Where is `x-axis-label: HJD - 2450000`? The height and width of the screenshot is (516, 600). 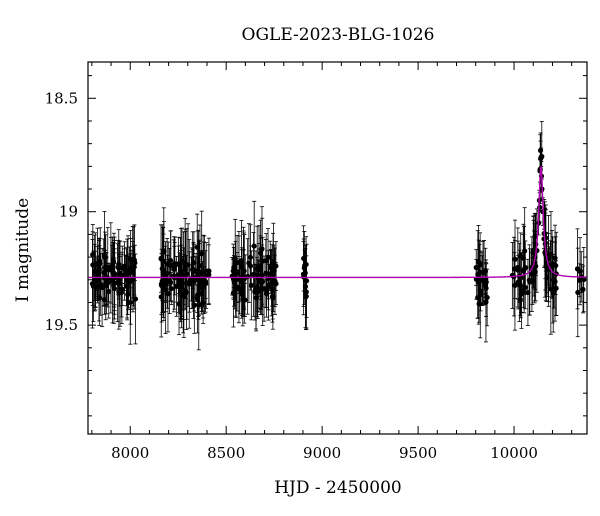
x-axis-label: HJD - 2450000 is located at coordinates (338, 488).